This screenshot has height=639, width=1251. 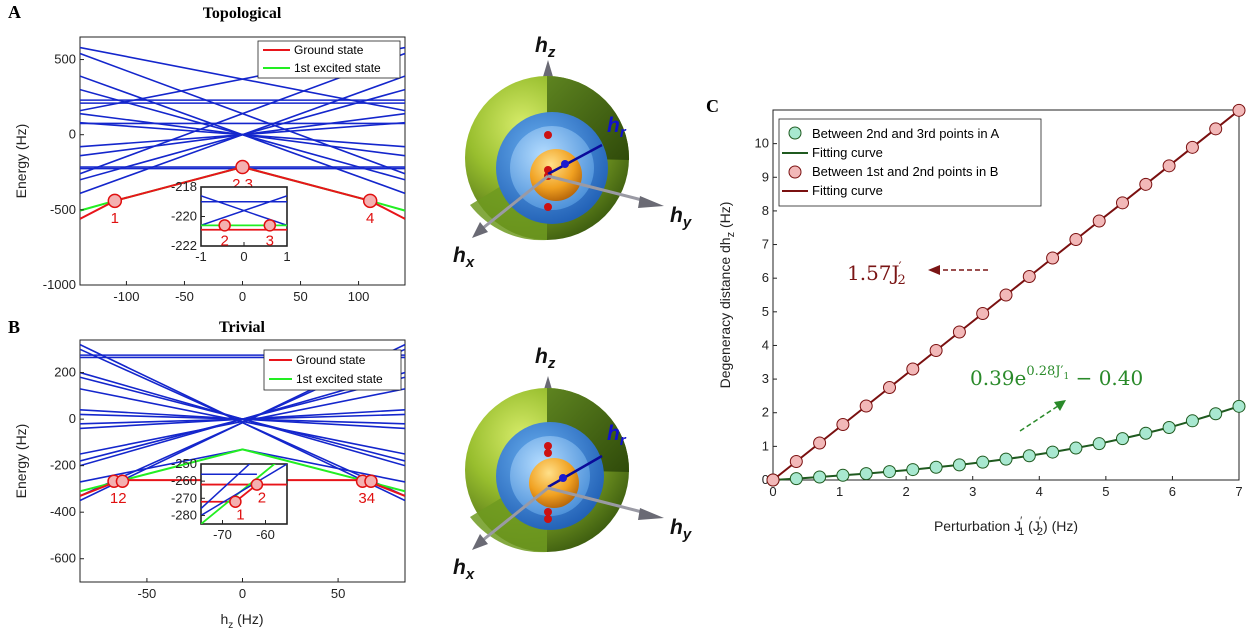 What do you see at coordinates (934, 270) in the screenshot?
I see `arrow-left-icon` at bounding box center [934, 270].